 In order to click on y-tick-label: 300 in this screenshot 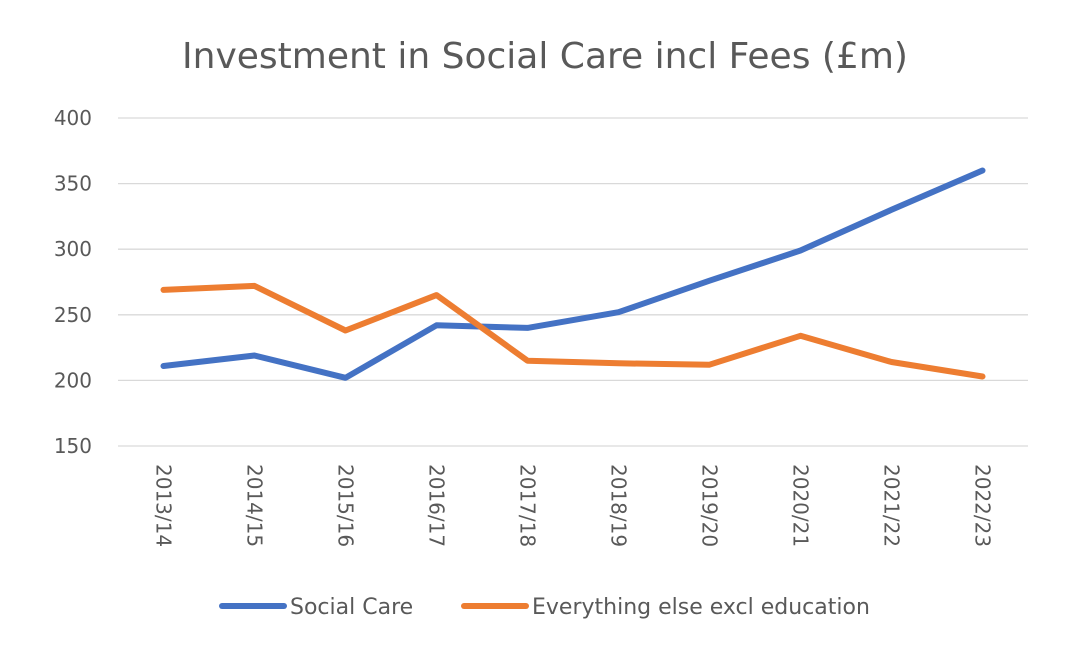, I will do `click(73, 249)`.